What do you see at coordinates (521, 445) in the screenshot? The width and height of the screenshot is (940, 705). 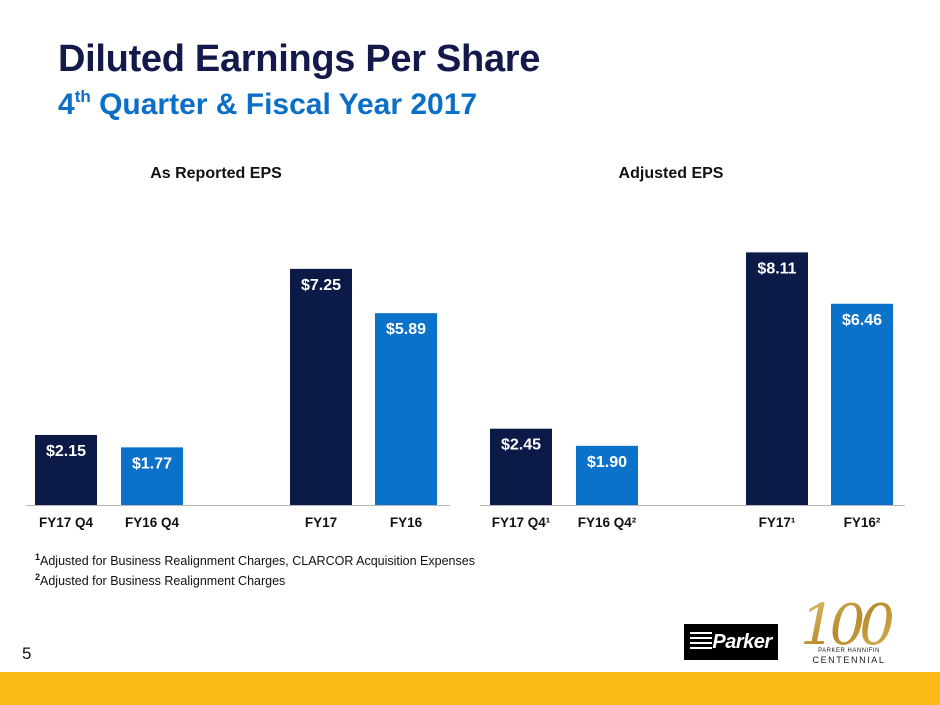 I see `chart-2-data-label-1: $2.45` at bounding box center [521, 445].